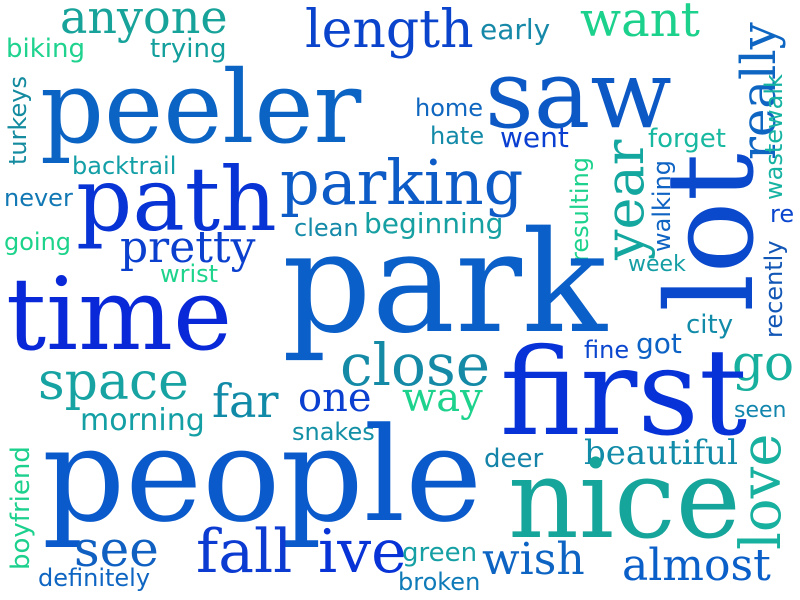 The width and height of the screenshot is (800, 600). Describe the element at coordinates (657, 264) in the screenshot. I see `word-week: week` at that location.